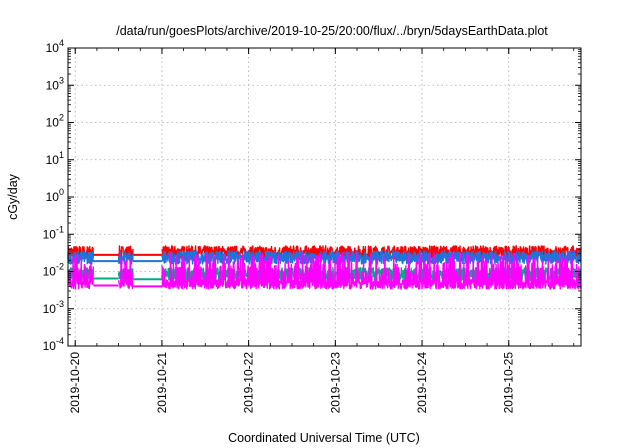 This screenshot has width=640, height=448. What do you see at coordinates (335, 383) in the screenshot?
I see `x-tick-label: 2019-10-23` at bounding box center [335, 383].